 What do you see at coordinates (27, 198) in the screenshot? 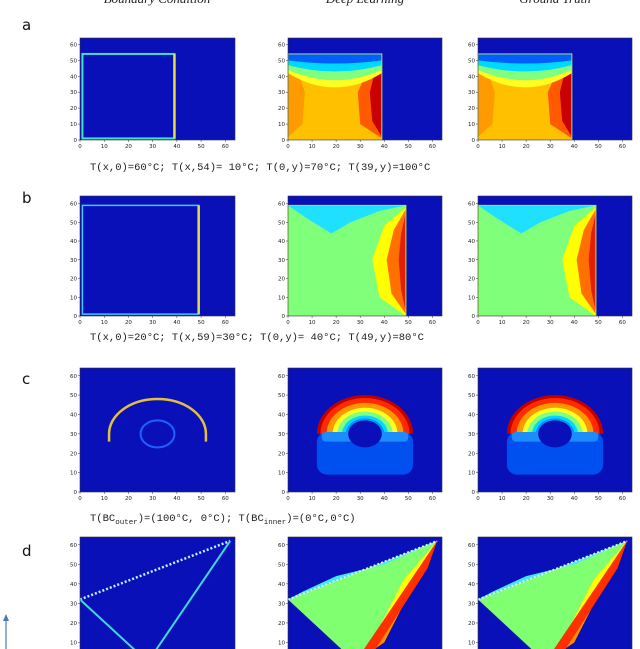
I see `row-label: b` at bounding box center [27, 198].